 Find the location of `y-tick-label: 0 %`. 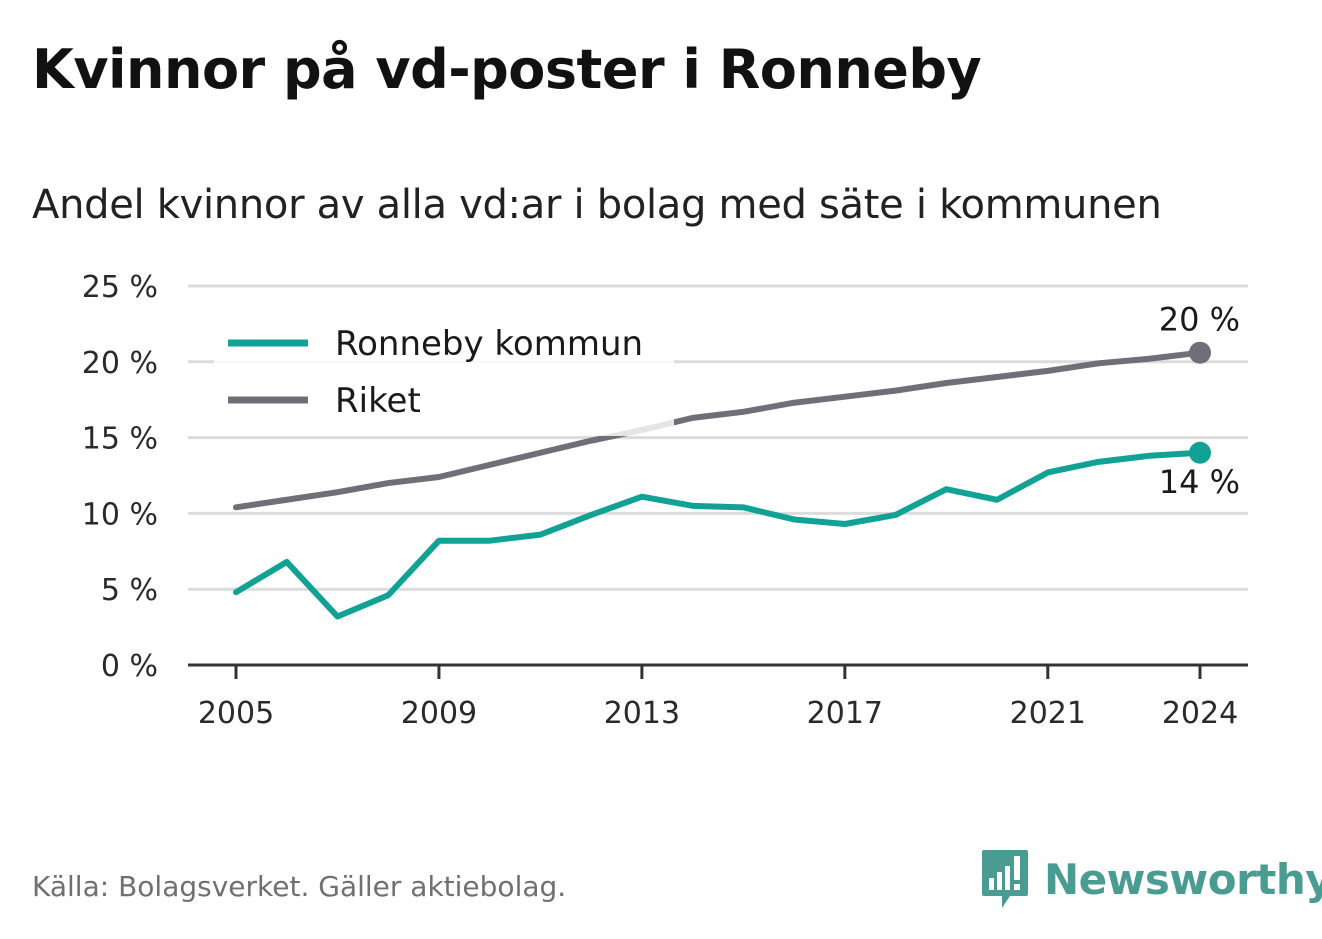

y-tick-label: 0 % is located at coordinates (129, 666).